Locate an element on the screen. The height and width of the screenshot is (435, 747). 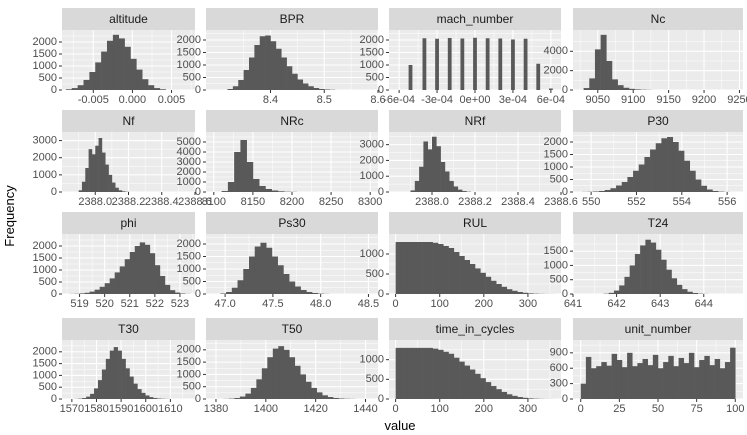
y-tick-label: 1500 is located at coordinates (189, 362).